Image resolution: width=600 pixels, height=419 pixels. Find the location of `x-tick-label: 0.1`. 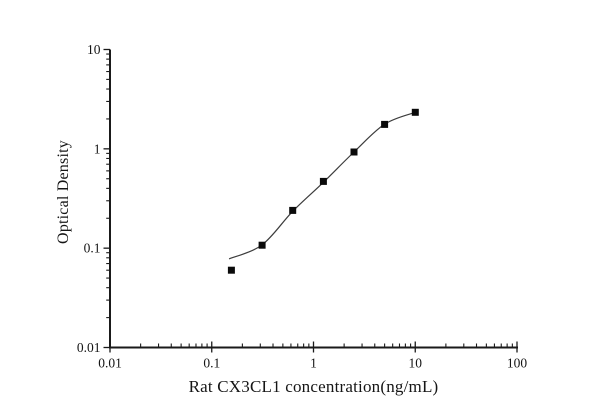

x-tick-label: 0.1 is located at coordinates (211, 363).